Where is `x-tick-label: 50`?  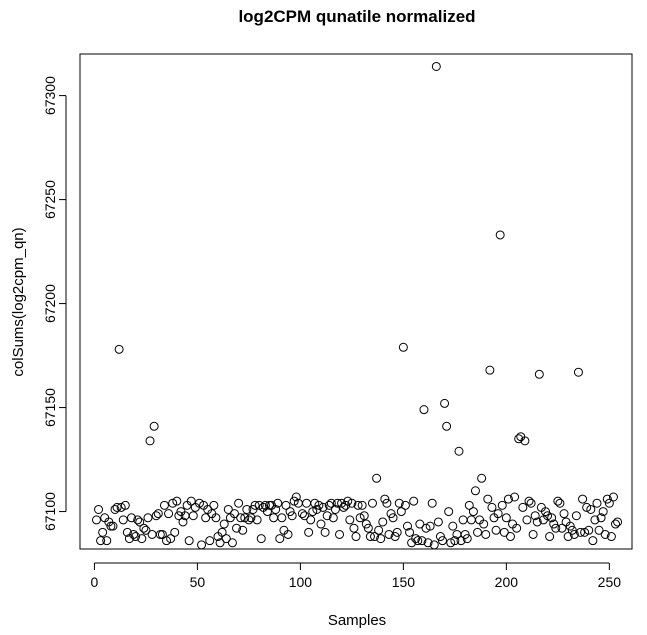 x-tick-label: 50 is located at coordinates (198, 582).